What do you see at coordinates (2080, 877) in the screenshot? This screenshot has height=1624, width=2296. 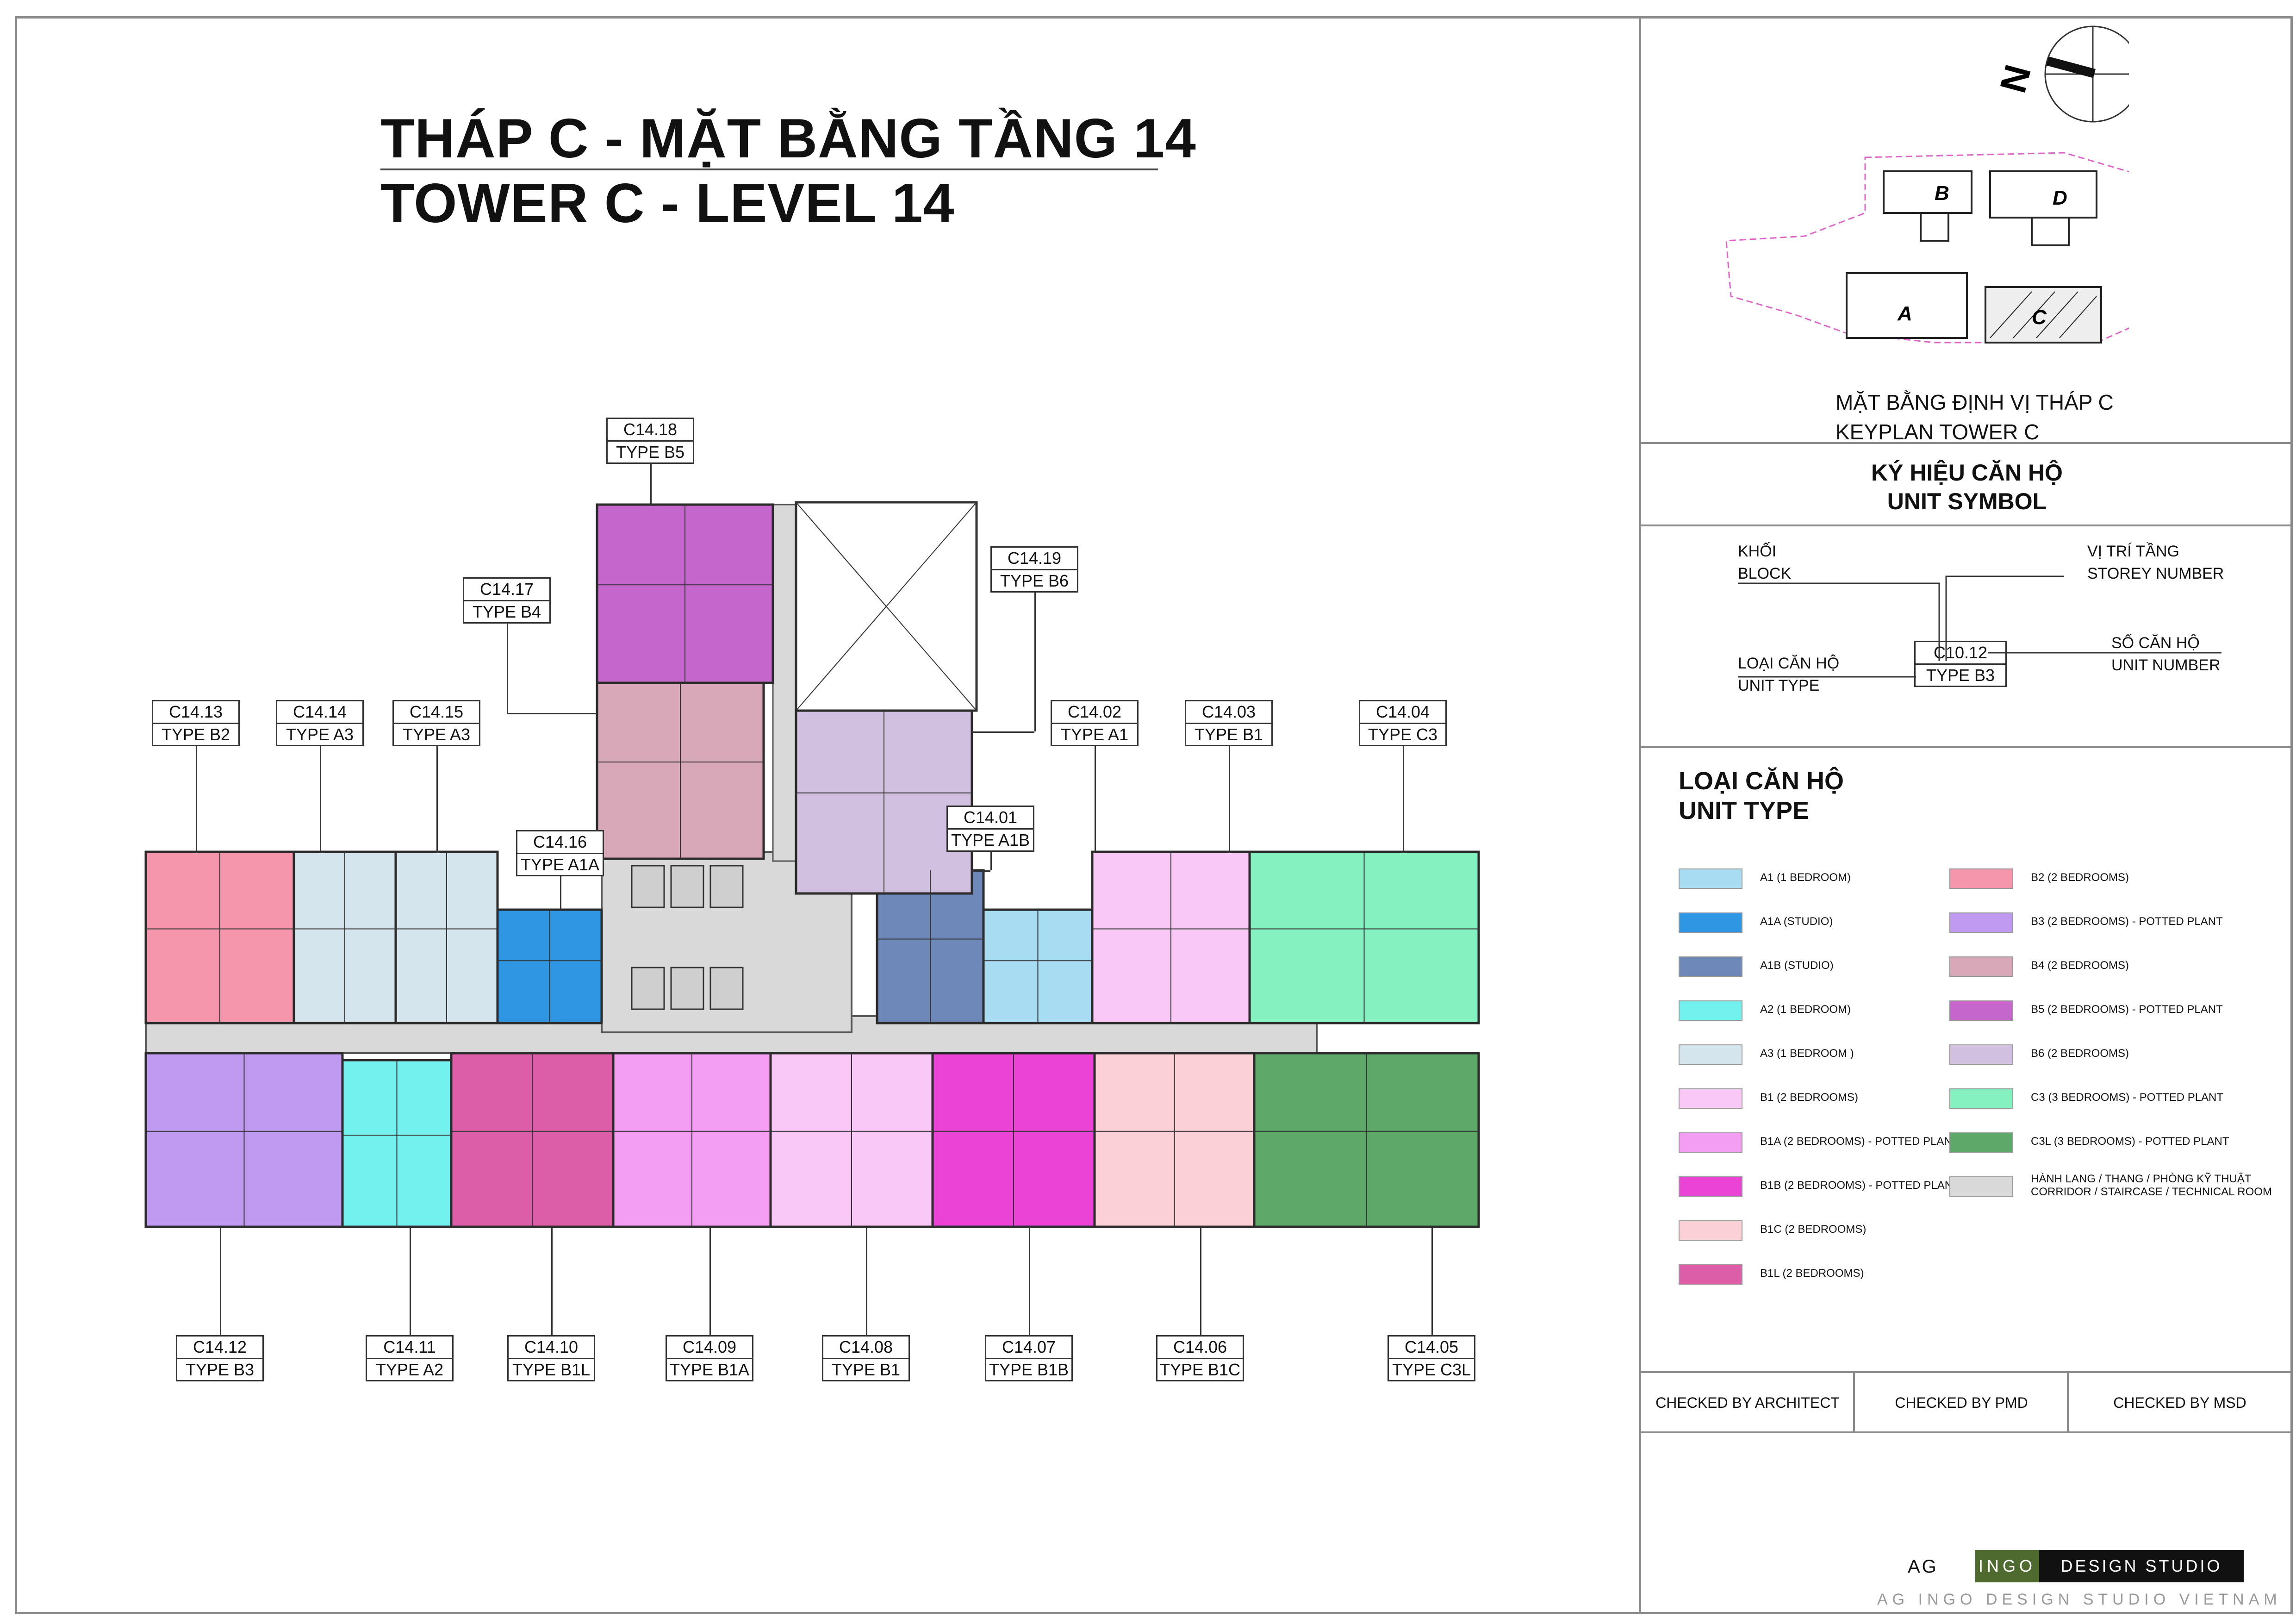 I see `legend-label: B2 (2 BEDROOMS)` at bounding box center [2080, 877].